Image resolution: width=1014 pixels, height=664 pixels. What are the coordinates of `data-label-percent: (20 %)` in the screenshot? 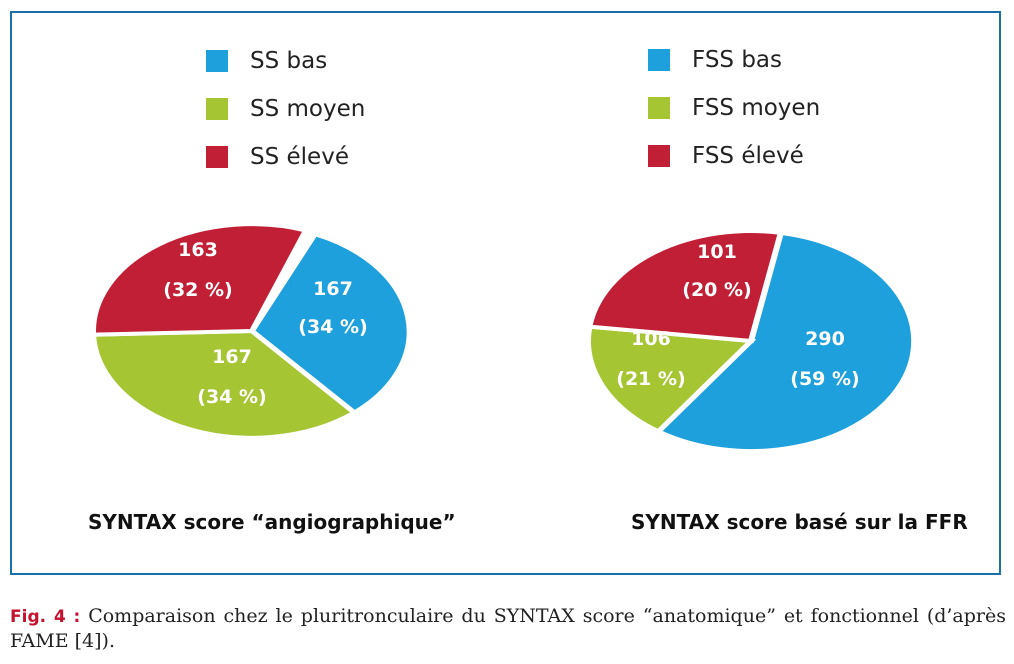 It's located at (716, 290).